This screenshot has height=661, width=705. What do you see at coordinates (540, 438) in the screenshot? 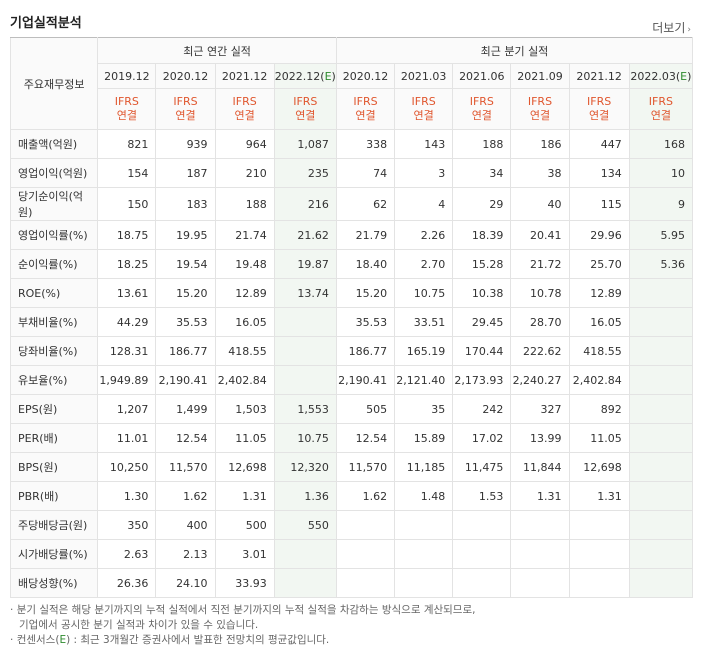
I see `table-cell: 13.99` at bounding box center [540, 438].